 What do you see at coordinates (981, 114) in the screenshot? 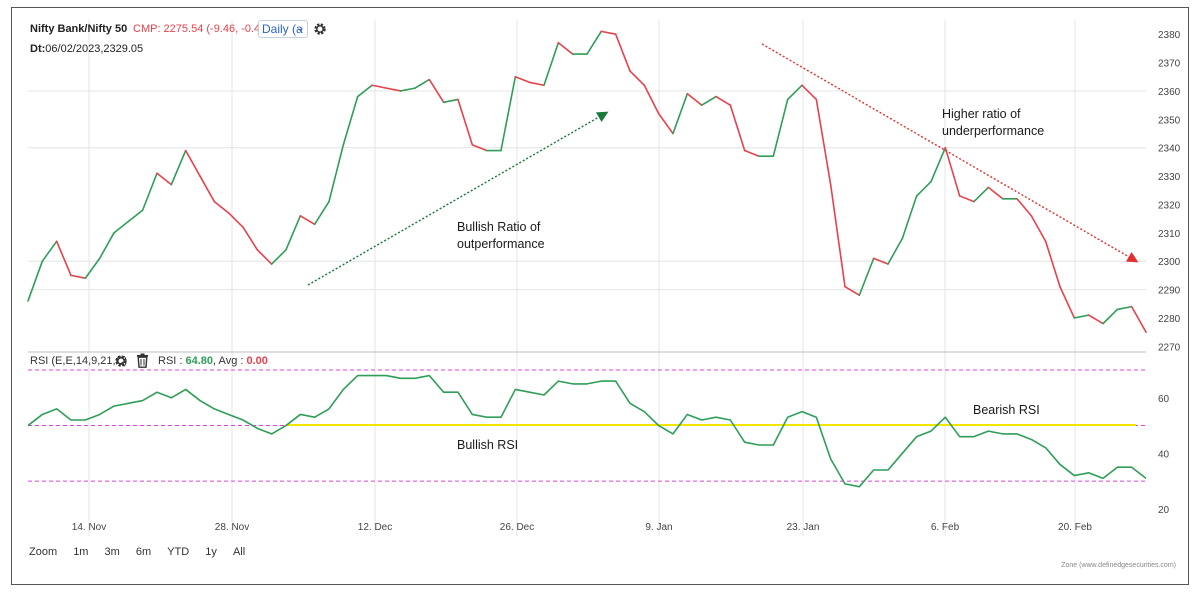
I see `annotation-line: Higher ratio of` at bounding box center [981, 114].